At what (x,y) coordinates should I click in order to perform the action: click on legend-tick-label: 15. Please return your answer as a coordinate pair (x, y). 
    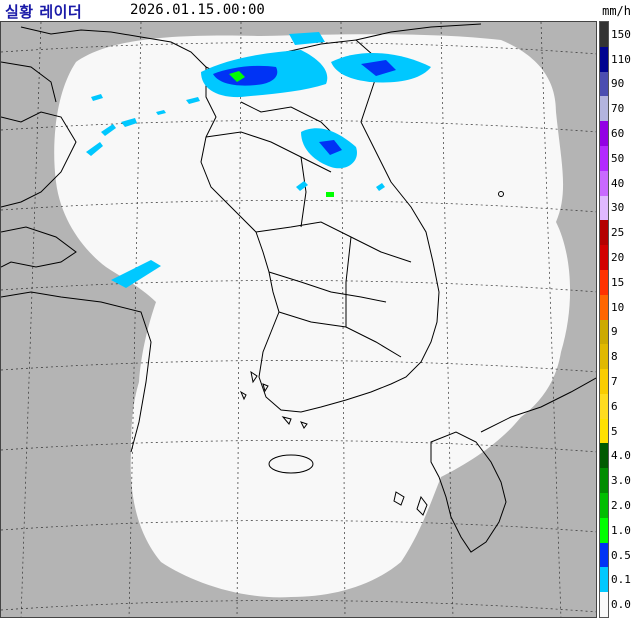
    Looking at the image, I should click on (618, 282).